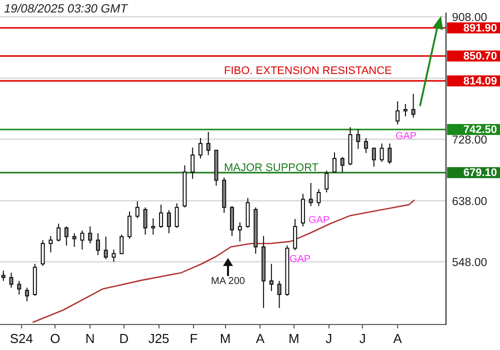 The width and height of the screenshot is (500, 350). What do you see at coordinates (308, 71) in the screenshot?
I see `annotation: FIBO. EXTENSION RESISTANCE` at bounding box center [308, 71].